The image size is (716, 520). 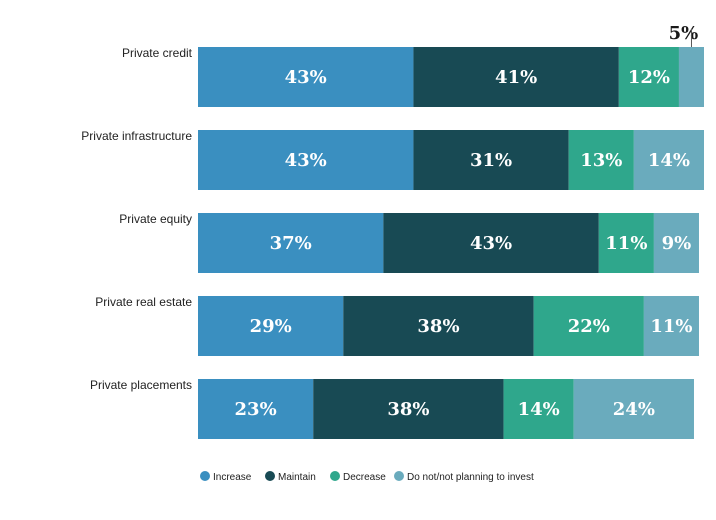 I want to click on data-label: 12%, so click(x=649, y=77).